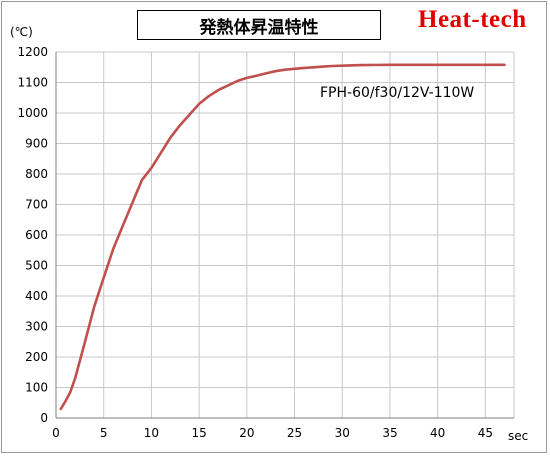  What do you see at coordinates (56, 433) in the screenshot?
I see `x-tick-label: 0` at bounding box center [56, 433].